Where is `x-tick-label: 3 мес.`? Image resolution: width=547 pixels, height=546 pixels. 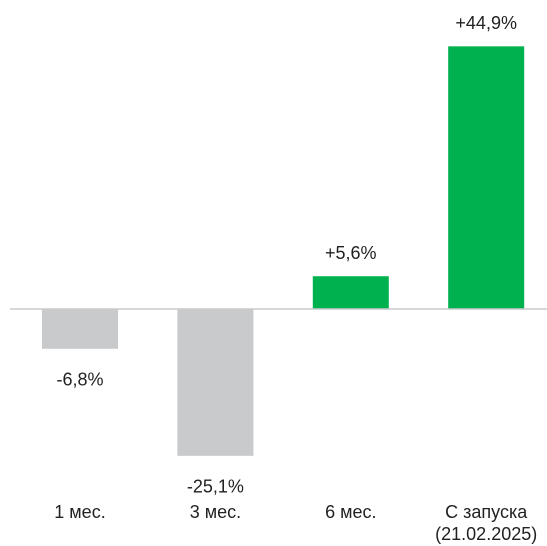 x-tick-label: 3 мес. is located at coordinates (215, 512).